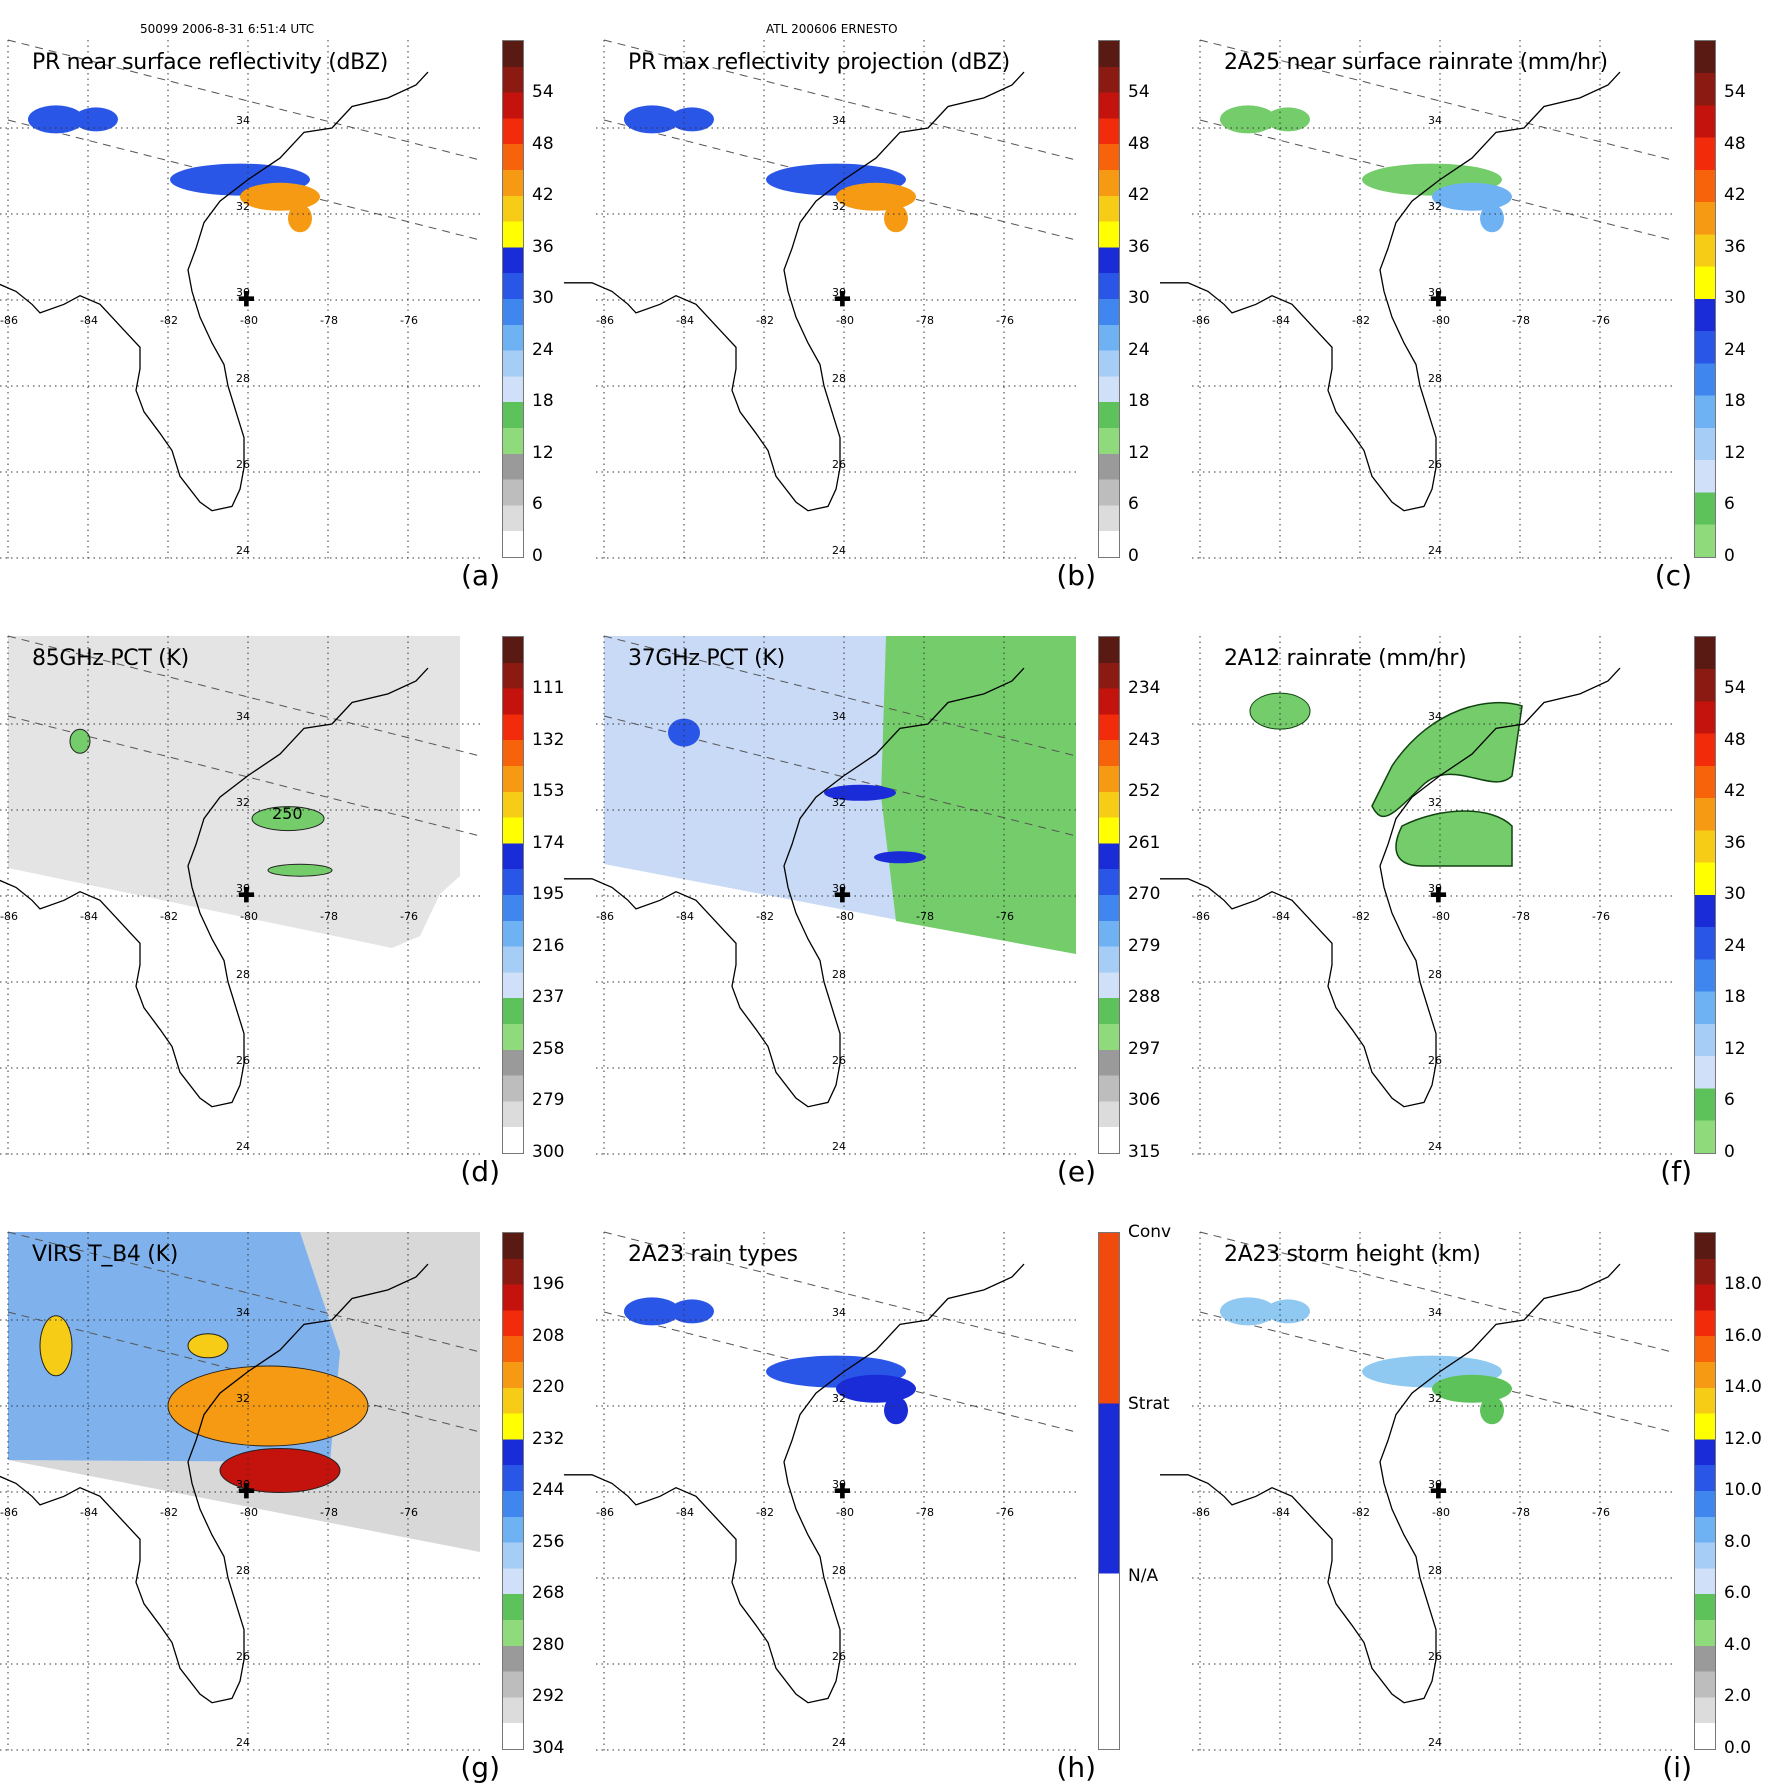 The image size is (1771, 1792). What do you see at coordinates (480, 1767) in the screenshot?
I see `panel-letter: (g)` at bounding box center [480, 1767].